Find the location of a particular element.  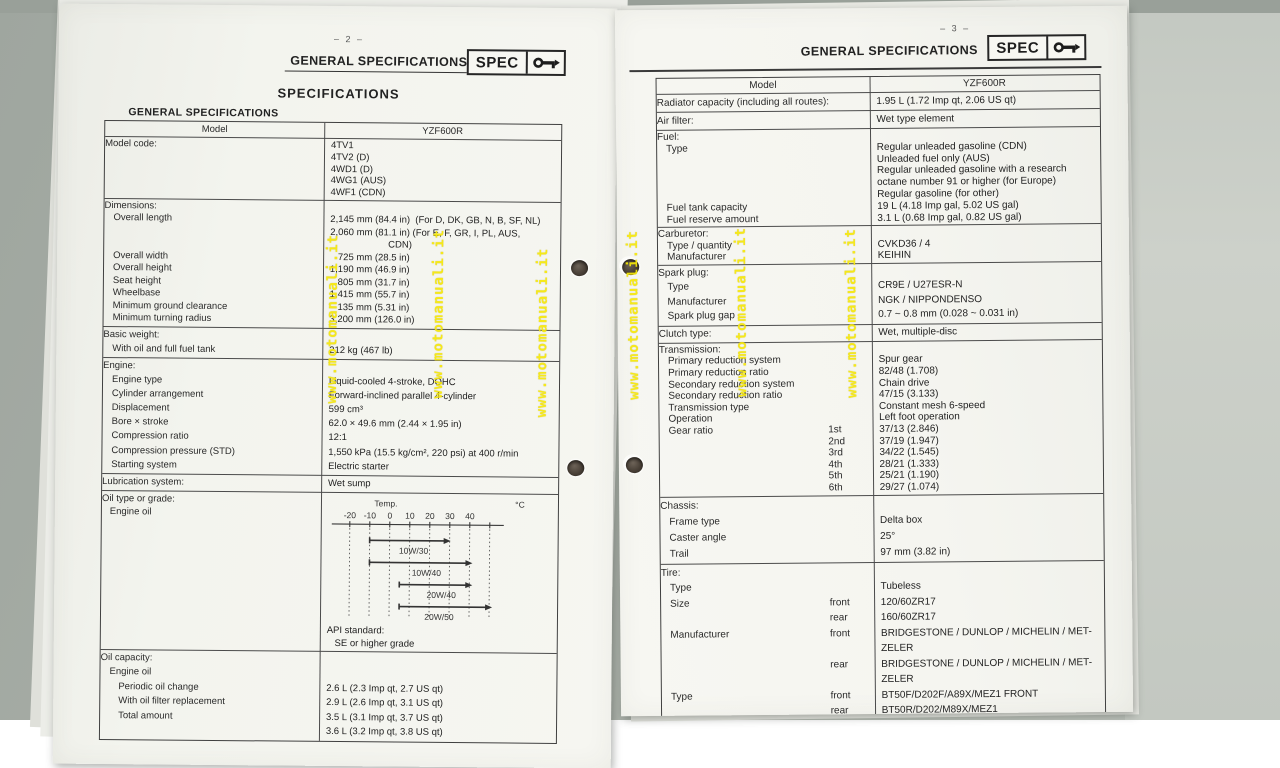

row-label: Model code: is located at coordinates (214, 168).